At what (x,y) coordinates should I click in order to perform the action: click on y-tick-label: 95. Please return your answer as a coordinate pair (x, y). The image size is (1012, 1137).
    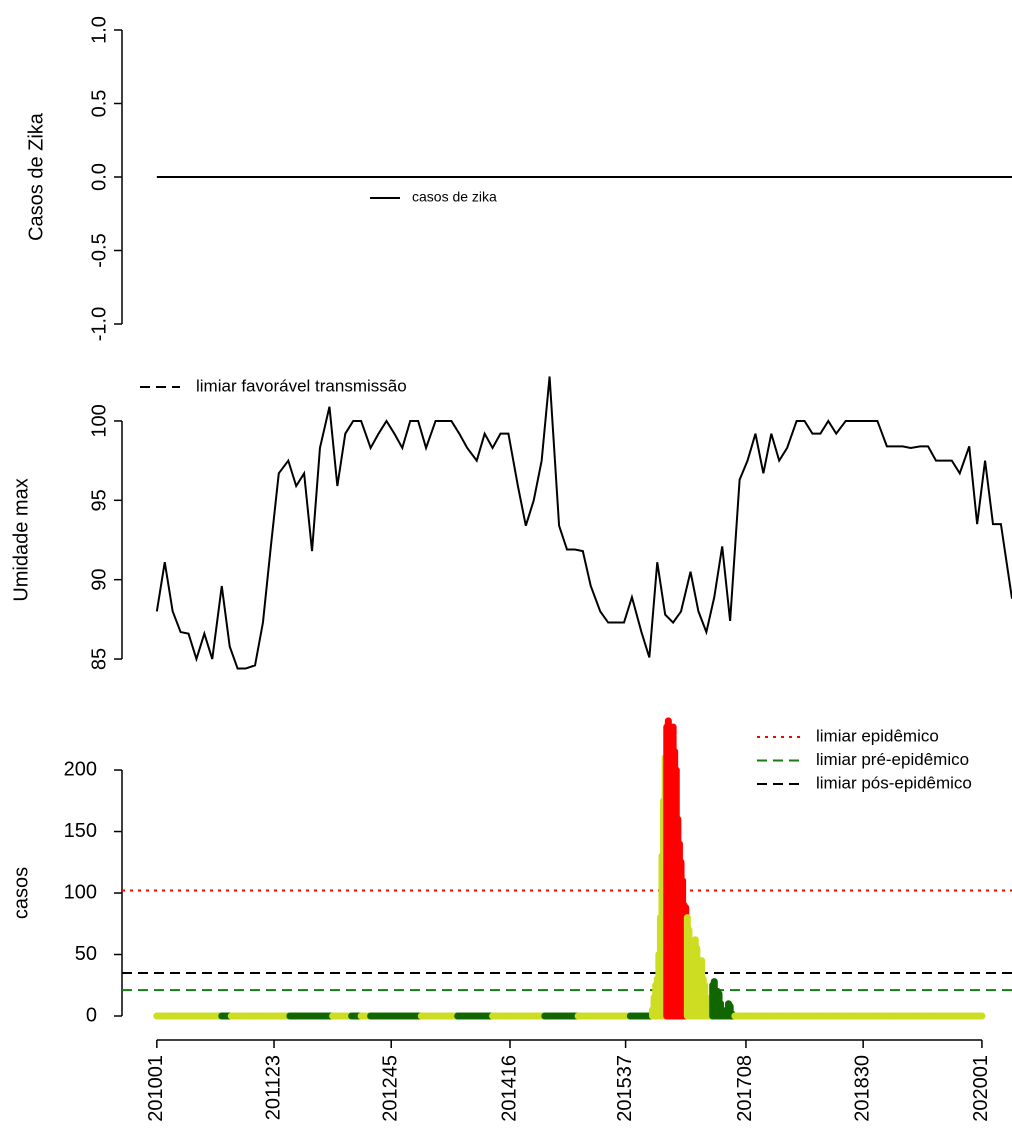
    Looking at the image, I should click on (99, 500).